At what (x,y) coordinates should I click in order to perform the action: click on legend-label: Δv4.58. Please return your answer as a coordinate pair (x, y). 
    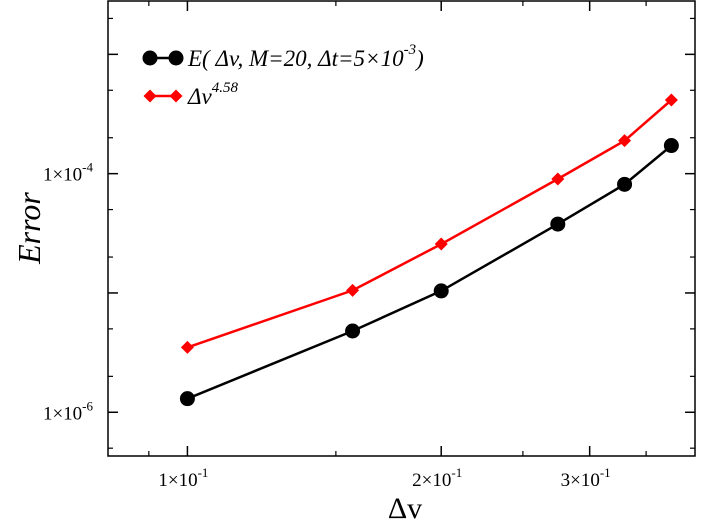
    Looking at the image, I should click on (212, 94).